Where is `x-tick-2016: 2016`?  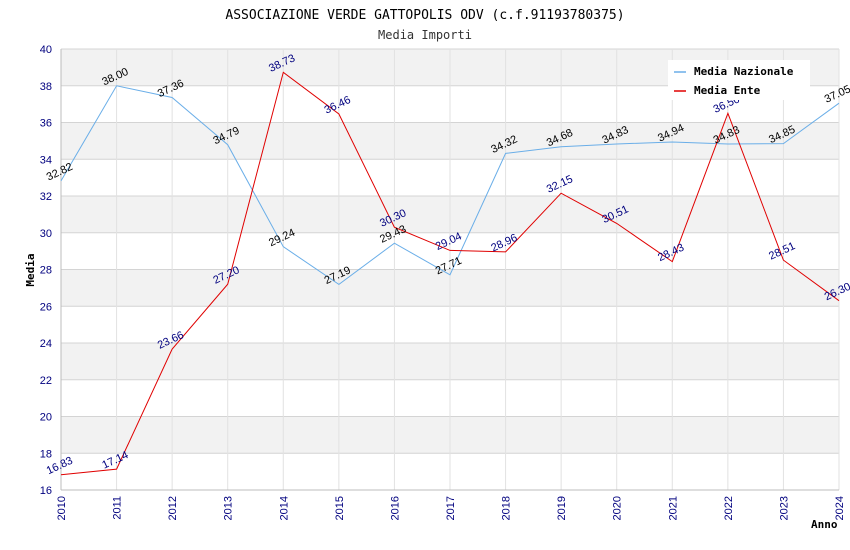
x-tick-2016: 2016 is located at coordinates (395, 508).